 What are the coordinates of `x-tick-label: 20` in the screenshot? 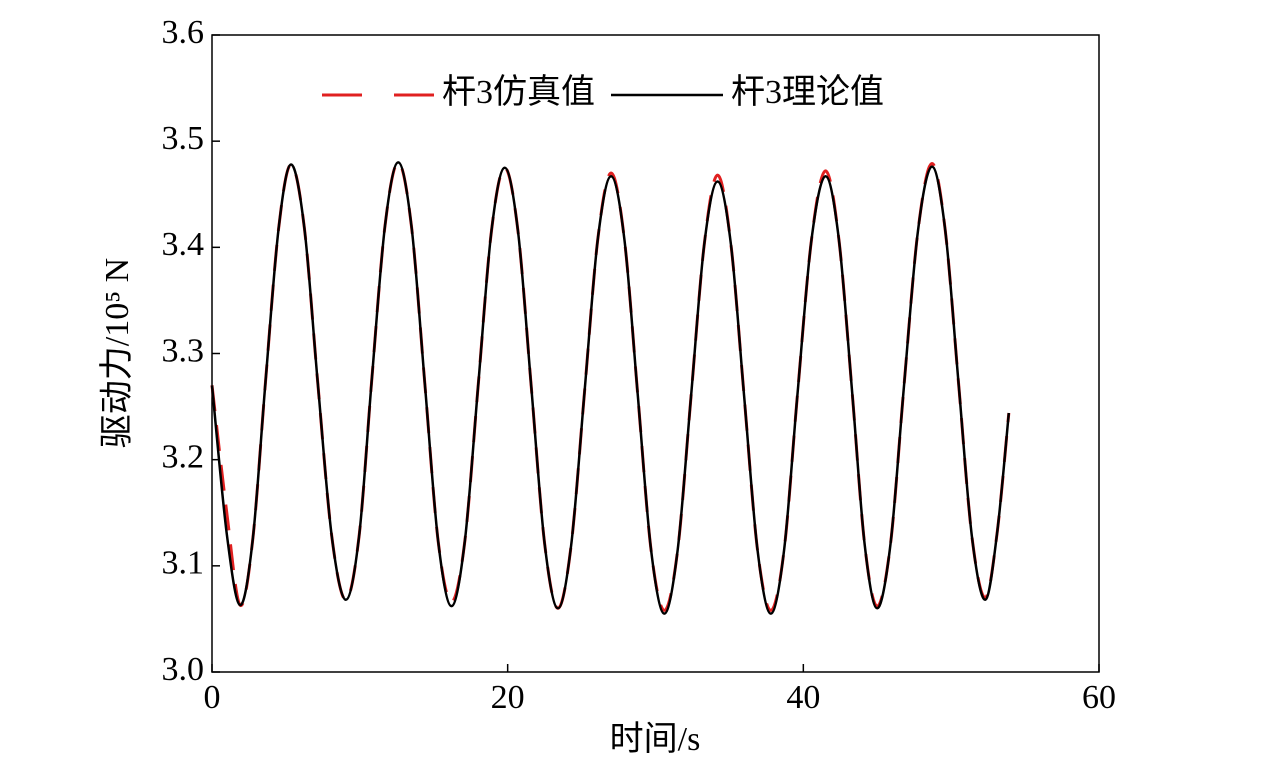 It's located at (508, 697).